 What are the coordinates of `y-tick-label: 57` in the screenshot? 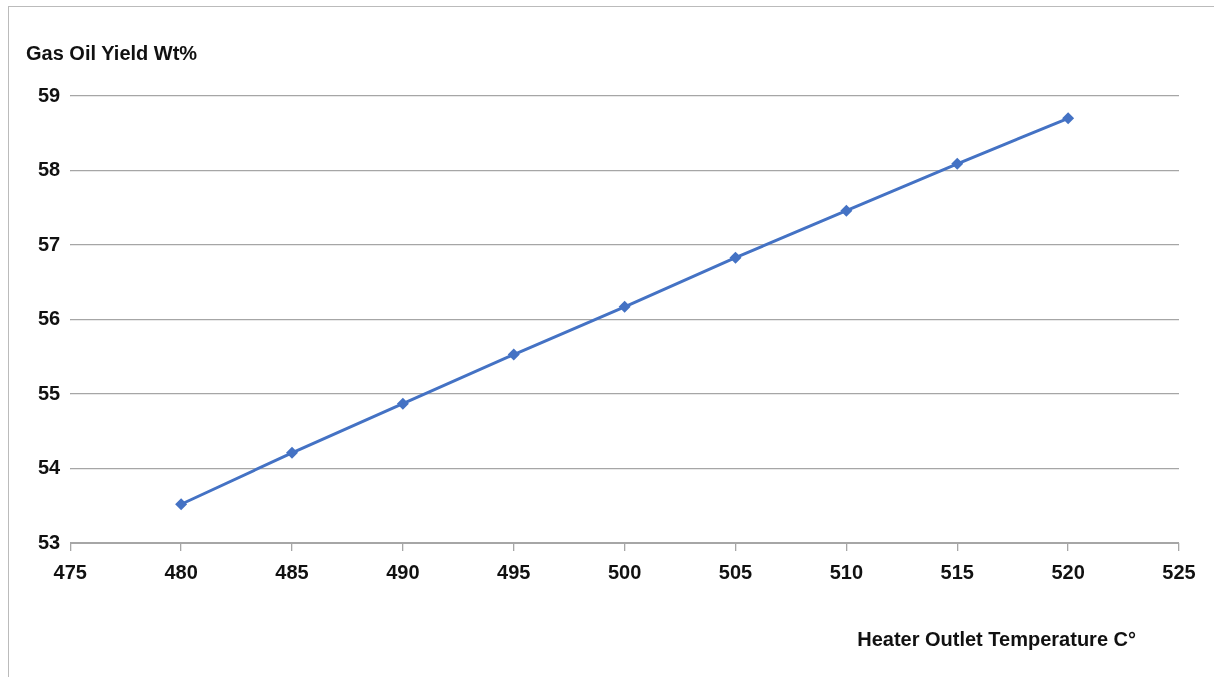 It's located at (49, 243).